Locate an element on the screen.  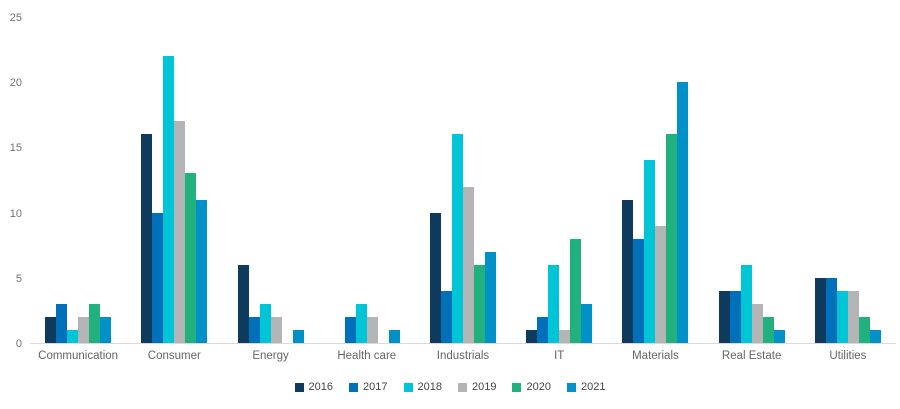
bar-2018-utilities is located at coordinates (842, 316).